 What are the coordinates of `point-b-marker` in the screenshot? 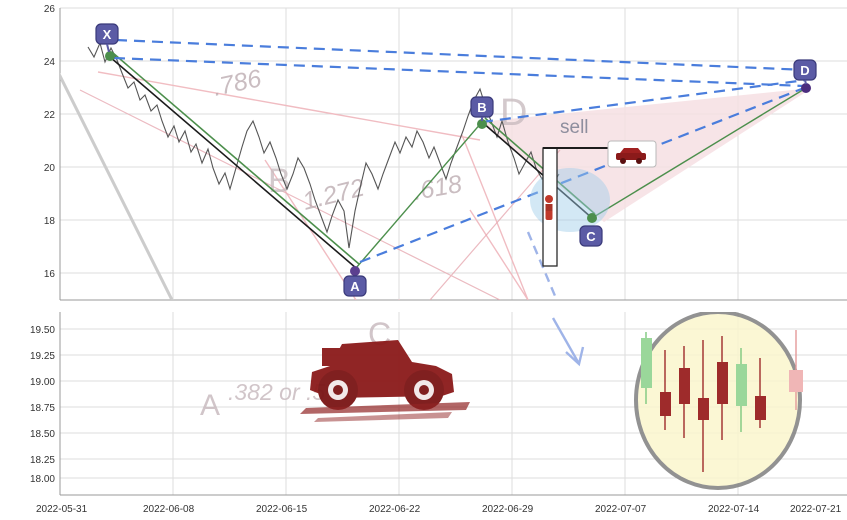 It's located at (482, 124).